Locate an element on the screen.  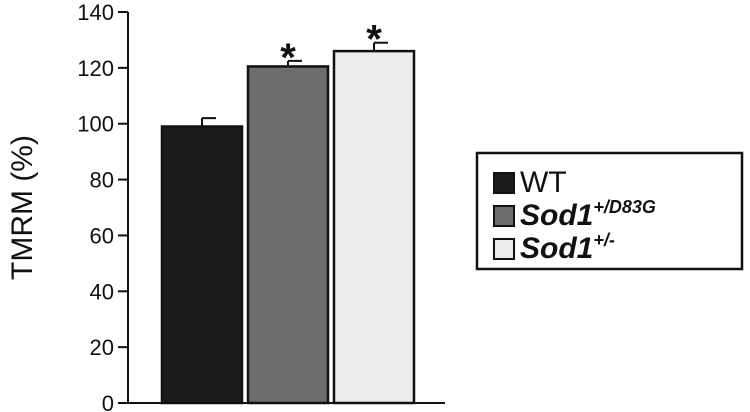
legend-entry: WT is located at coordinates (543, 182).